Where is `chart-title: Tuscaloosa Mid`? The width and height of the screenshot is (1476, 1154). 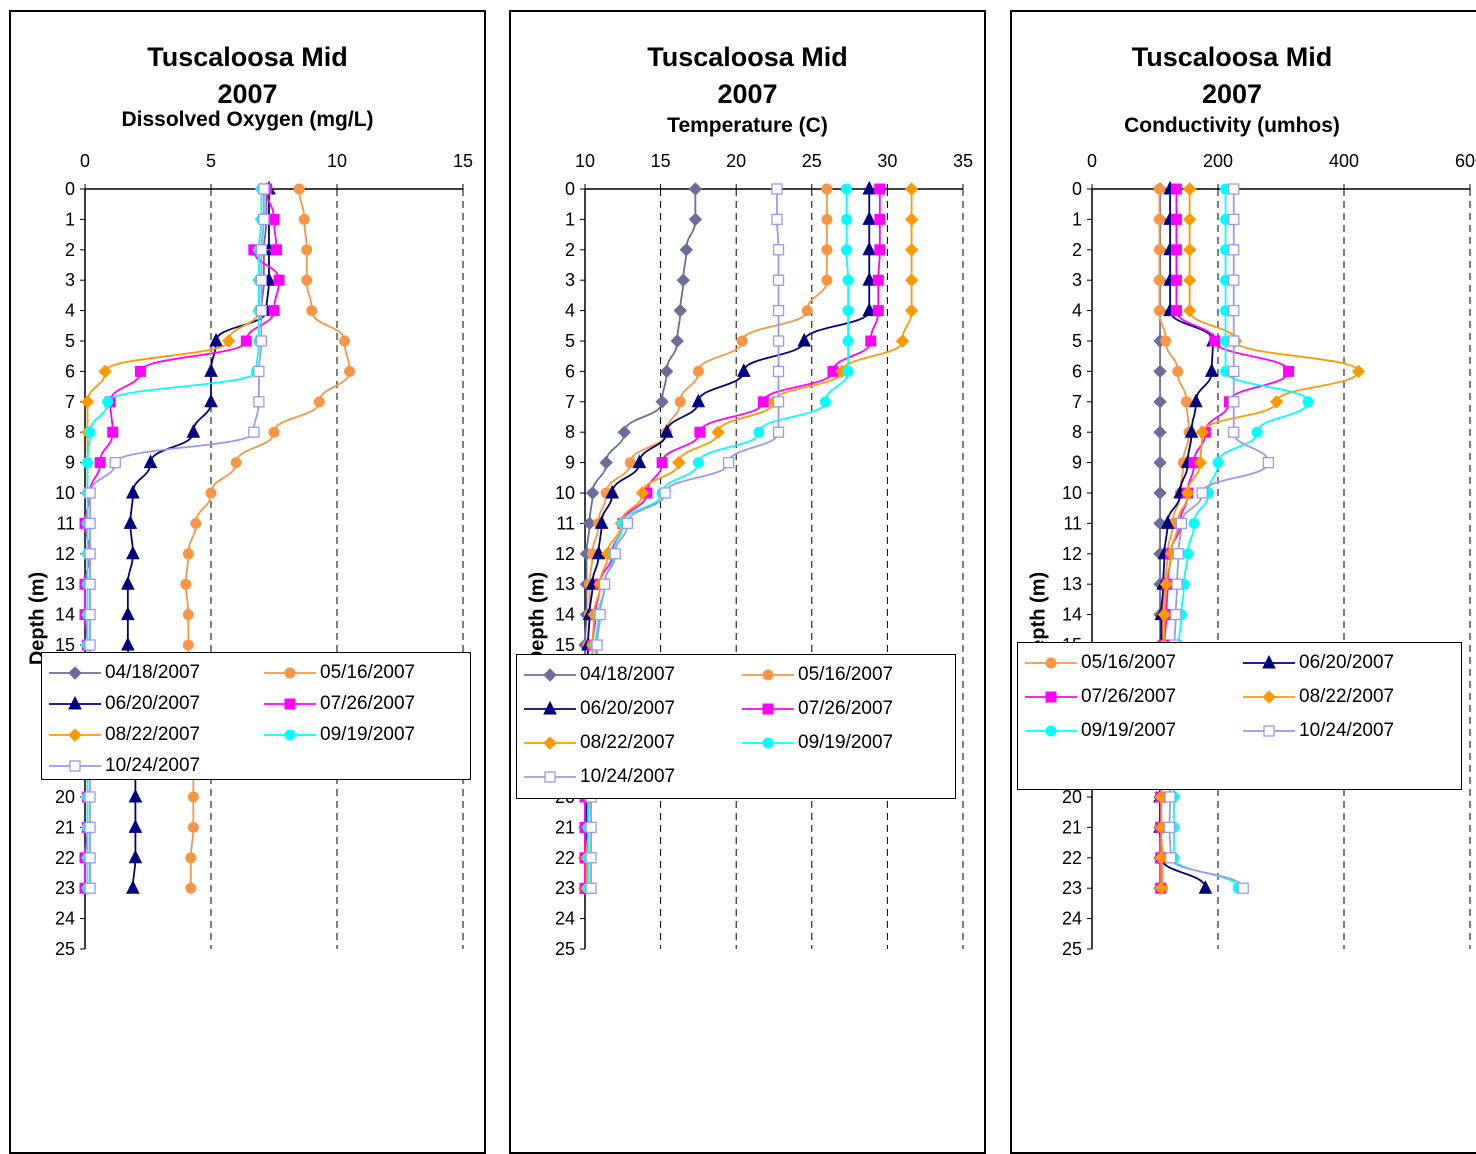 chart-title: Tuscaloosa Mid is located at coordinates (747, 57).